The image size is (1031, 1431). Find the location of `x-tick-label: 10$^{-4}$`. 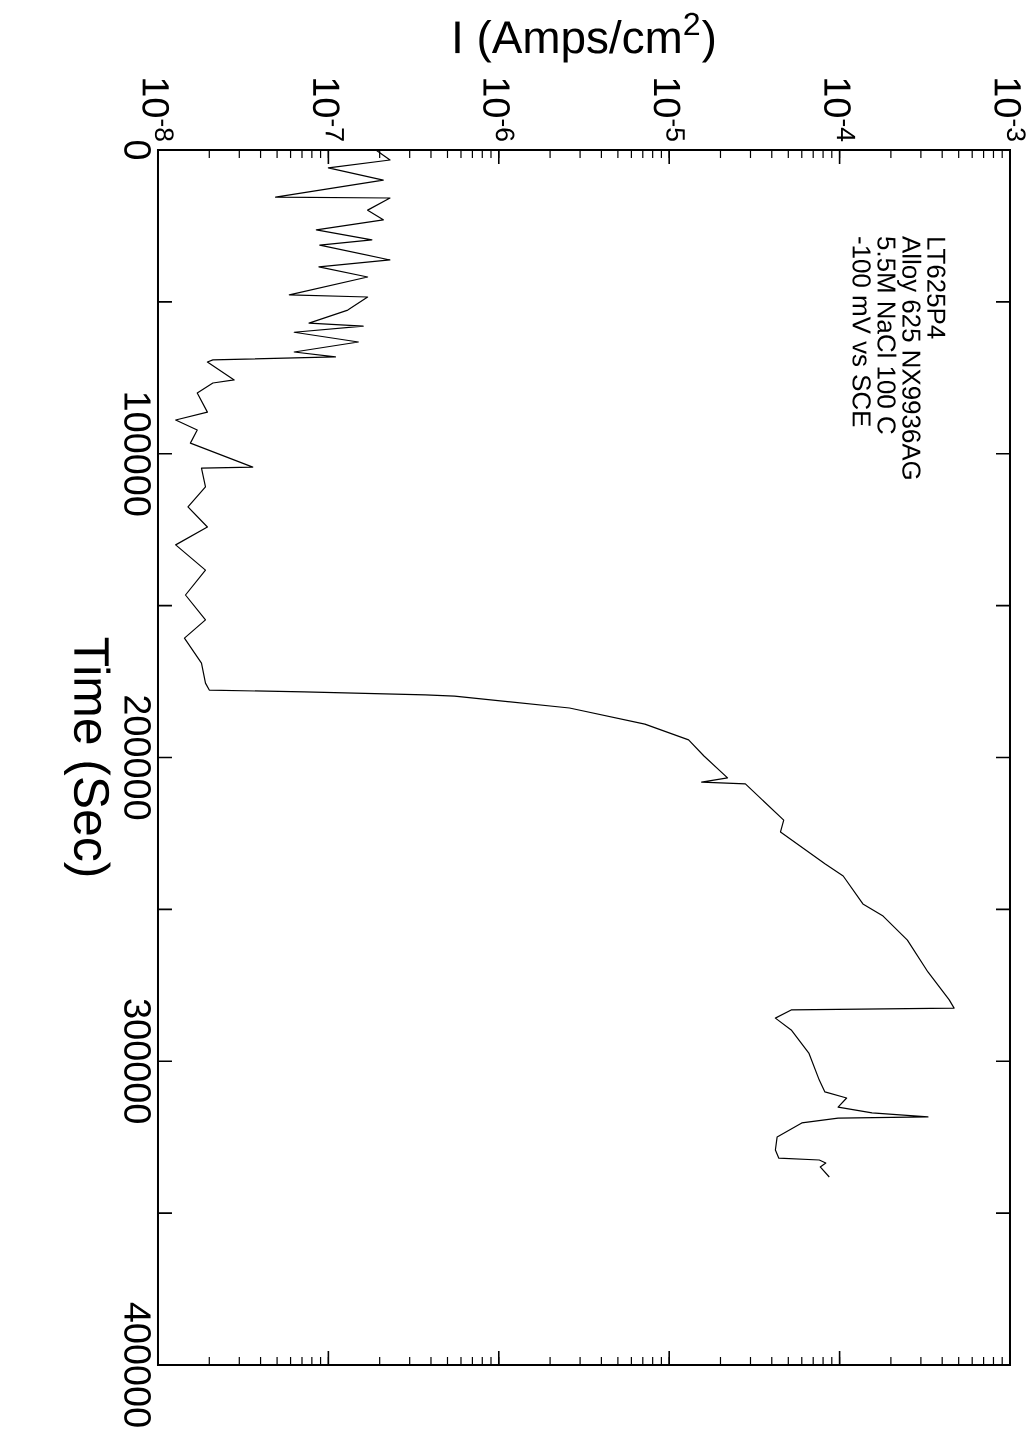

x-tick-label: 10$^{-4}$ is located at coordinates (840, 110).